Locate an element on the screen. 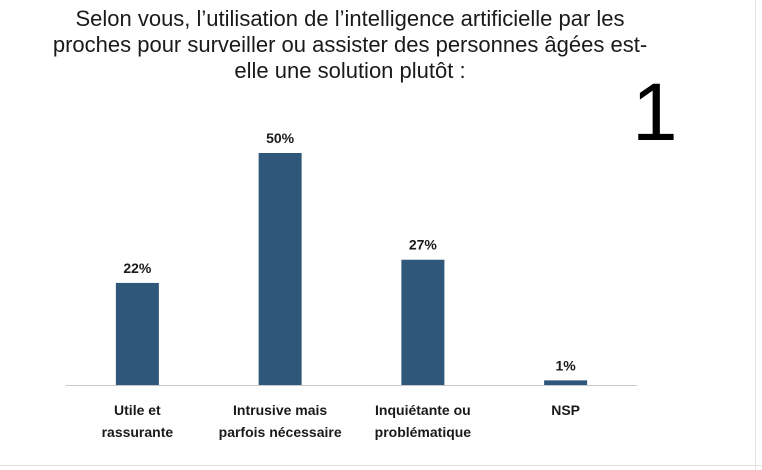 This screenshot has height=470, width=762. data-label: 50% is located at coordinates (280, 138).